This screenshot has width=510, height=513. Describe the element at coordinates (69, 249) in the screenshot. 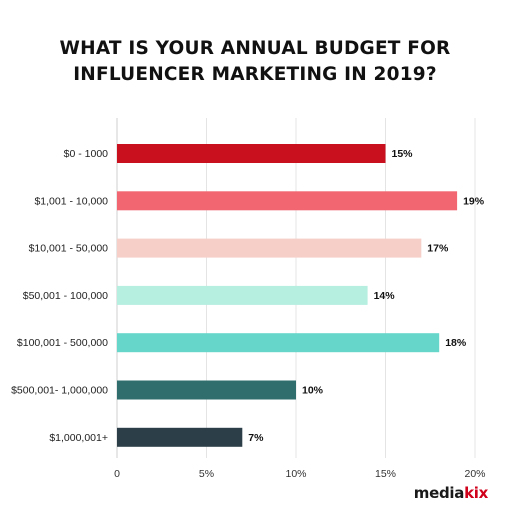

I see `category-label-2: $10,001 - 50,000` at that location.